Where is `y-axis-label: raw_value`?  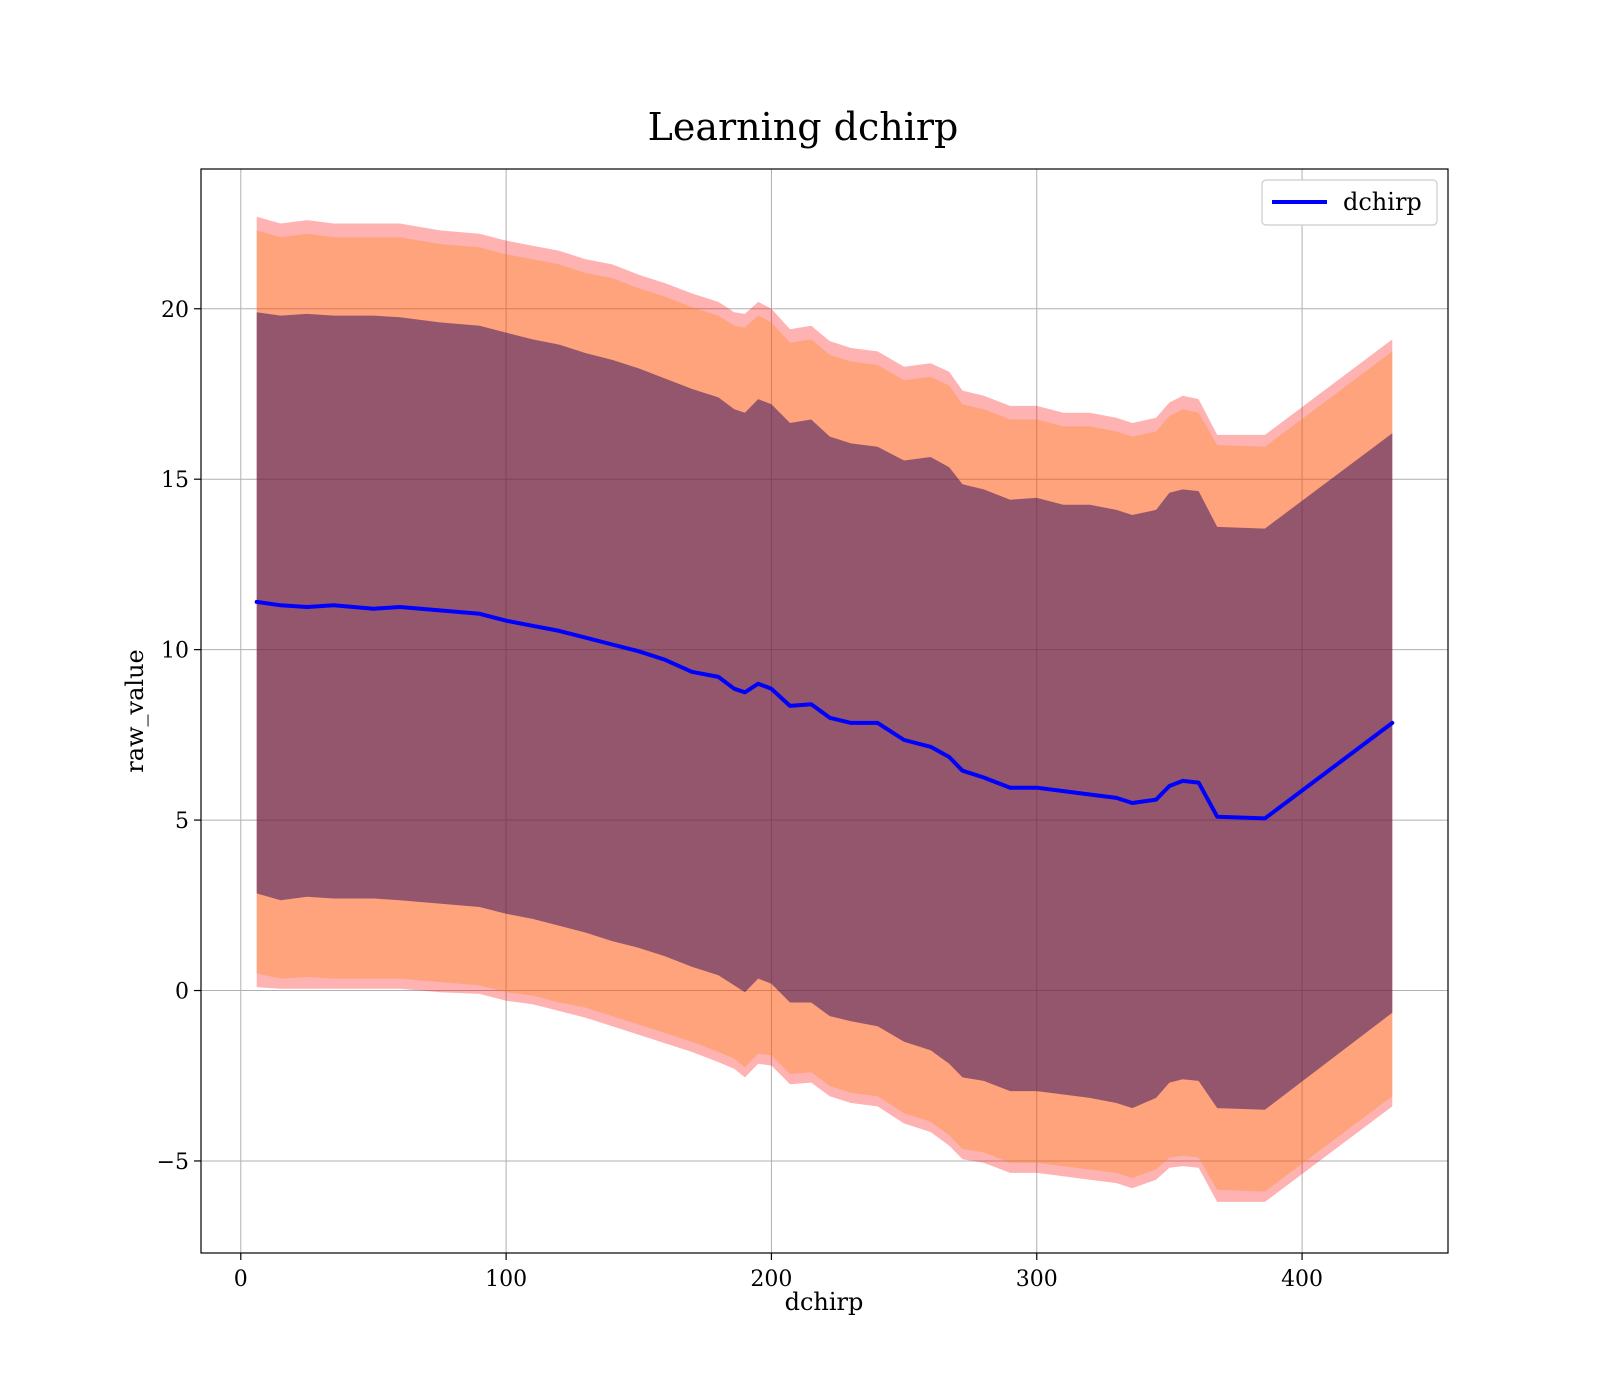 y-axis-label: raw_value is located at coordinates (135, 711).